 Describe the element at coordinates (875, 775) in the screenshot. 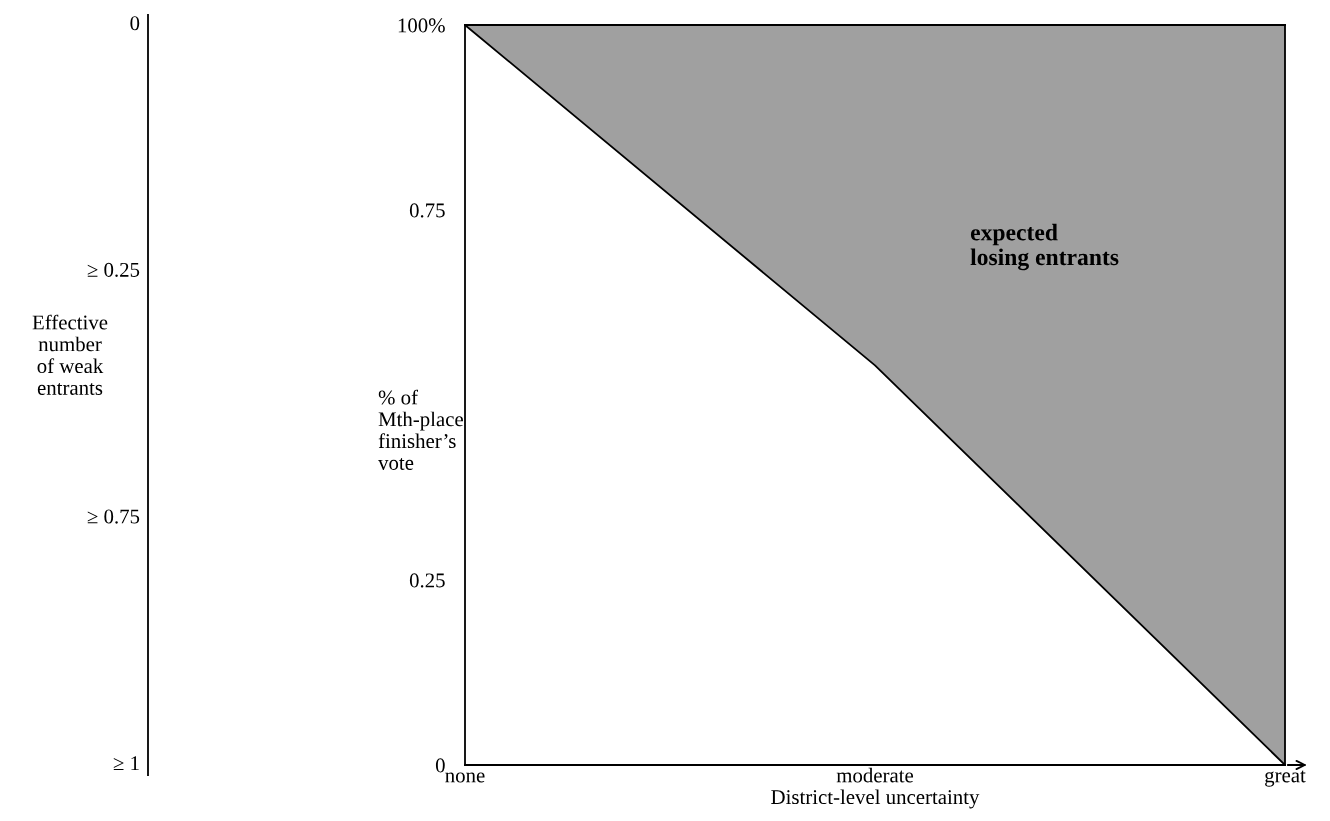

I see `x-tick-label: moderate` at that location.